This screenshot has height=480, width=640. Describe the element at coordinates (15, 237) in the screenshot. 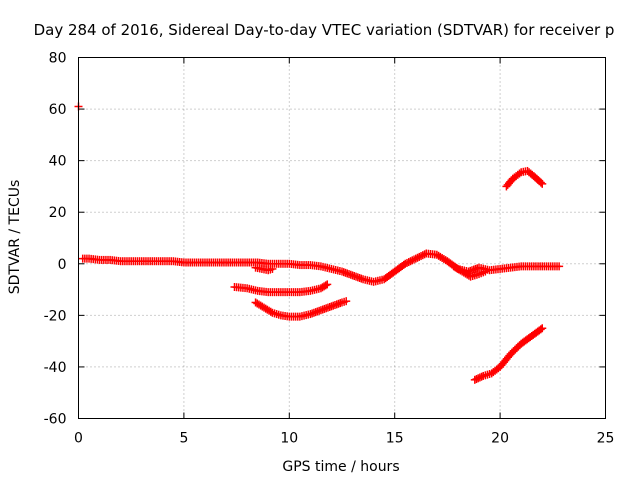

I see `y-axis-label: SDTVAR / TECUs` at that location.